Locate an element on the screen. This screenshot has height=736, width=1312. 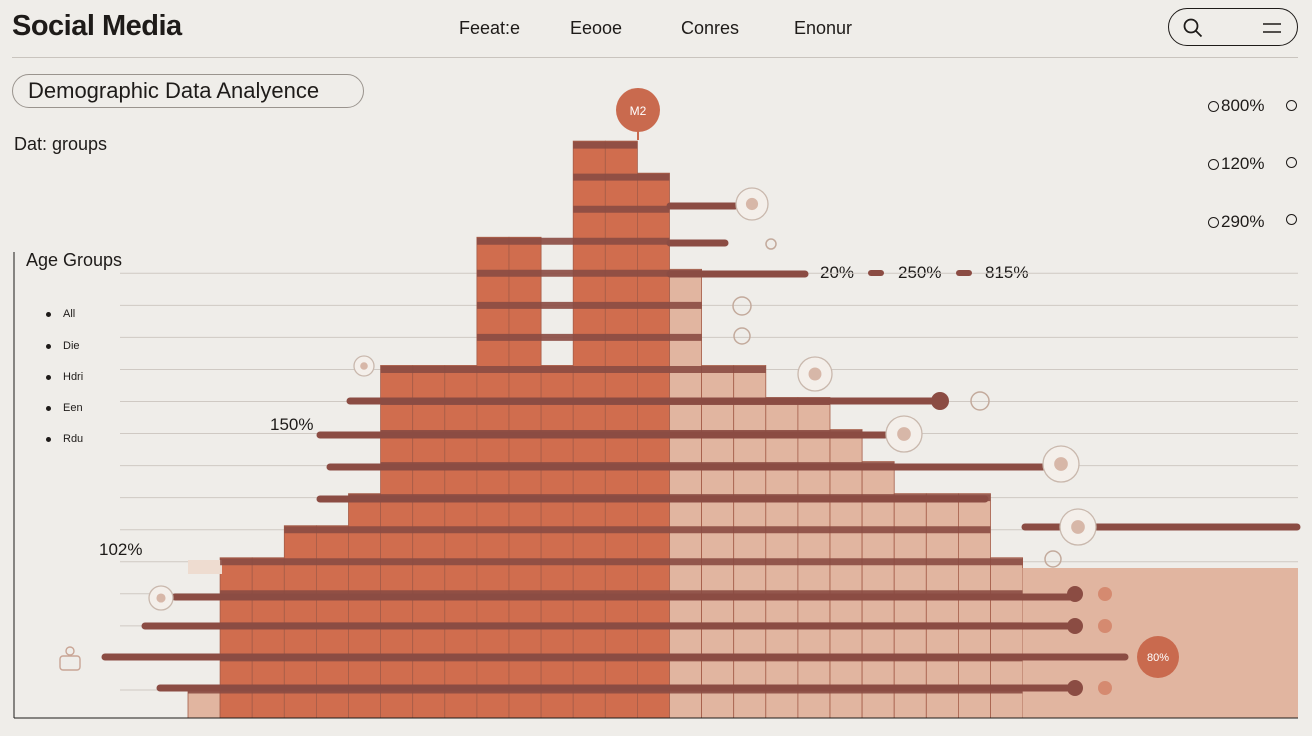
legend-item: All is located at coordinates (60, 314).